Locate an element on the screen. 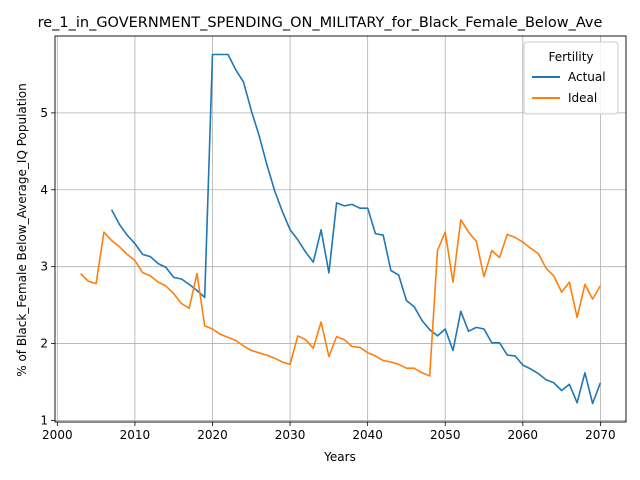  y-tick-label: 4 is located at coordinates (44, 190).